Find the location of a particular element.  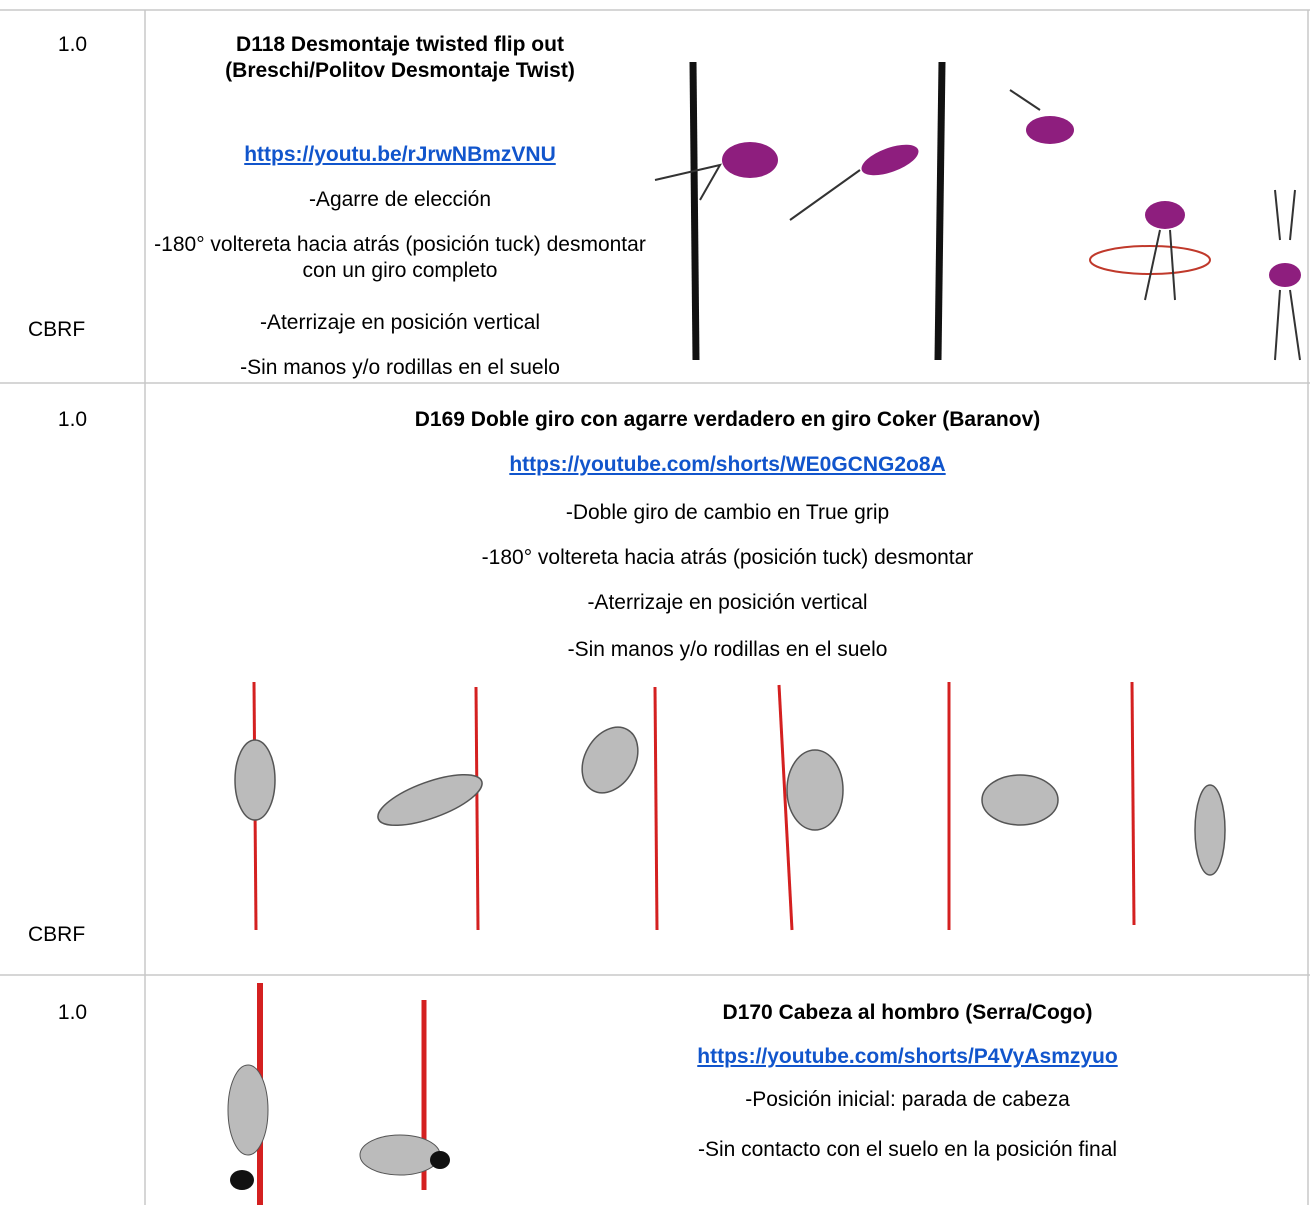

requirement: -Agarre de elección is located at coordinates (400, 199).